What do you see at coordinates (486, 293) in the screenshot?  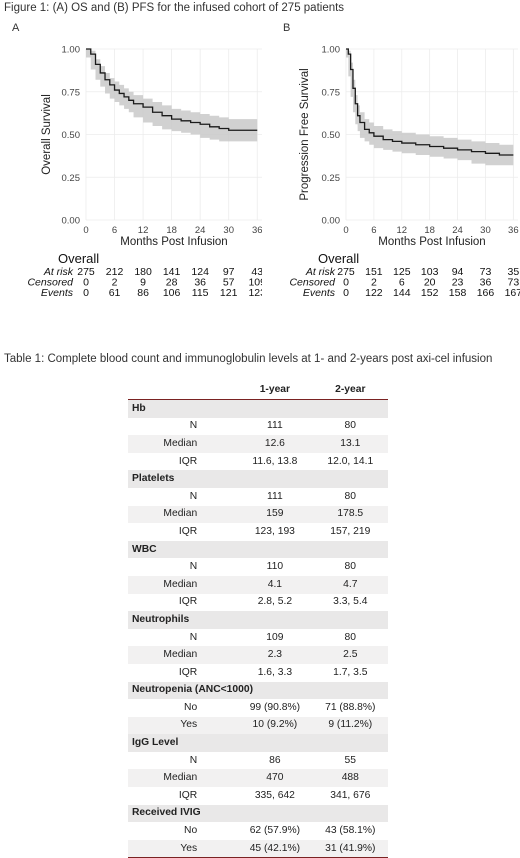 I see `risk-cell: 166` at bounding box center [486, 293].